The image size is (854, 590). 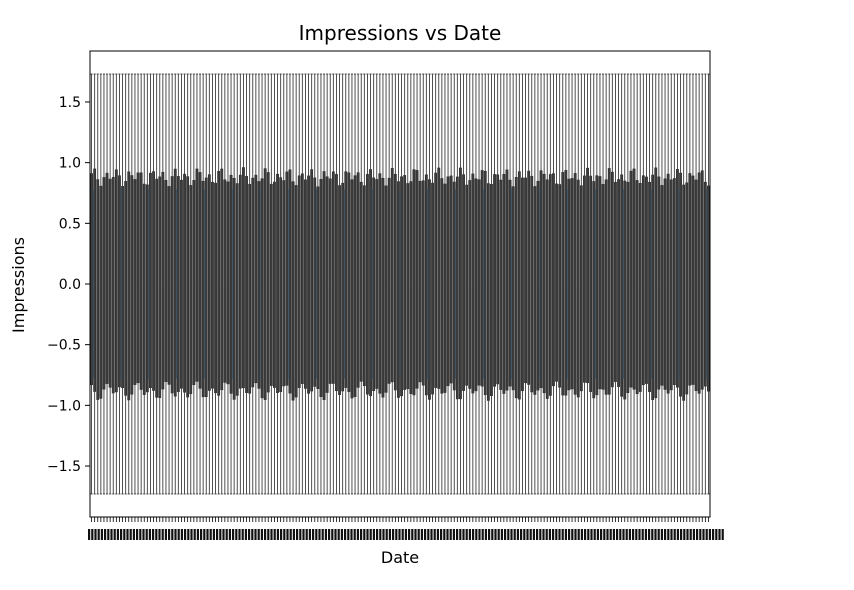 I want to click on y-tick-label: −1.5, so click(x=64, y=467).